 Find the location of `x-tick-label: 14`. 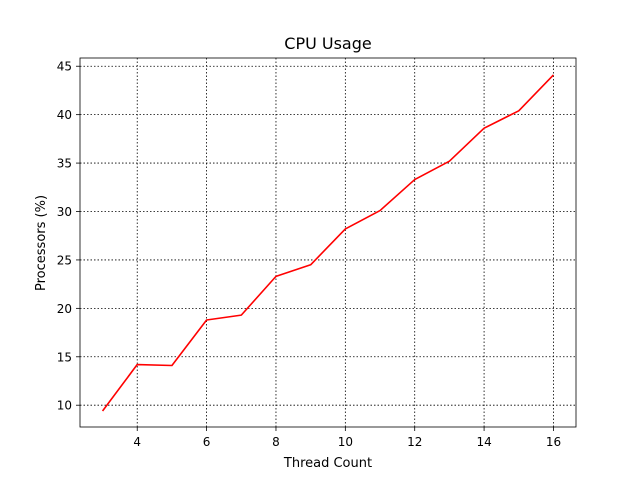

x-tick-label: 14 is located at coordinates (483, 442).